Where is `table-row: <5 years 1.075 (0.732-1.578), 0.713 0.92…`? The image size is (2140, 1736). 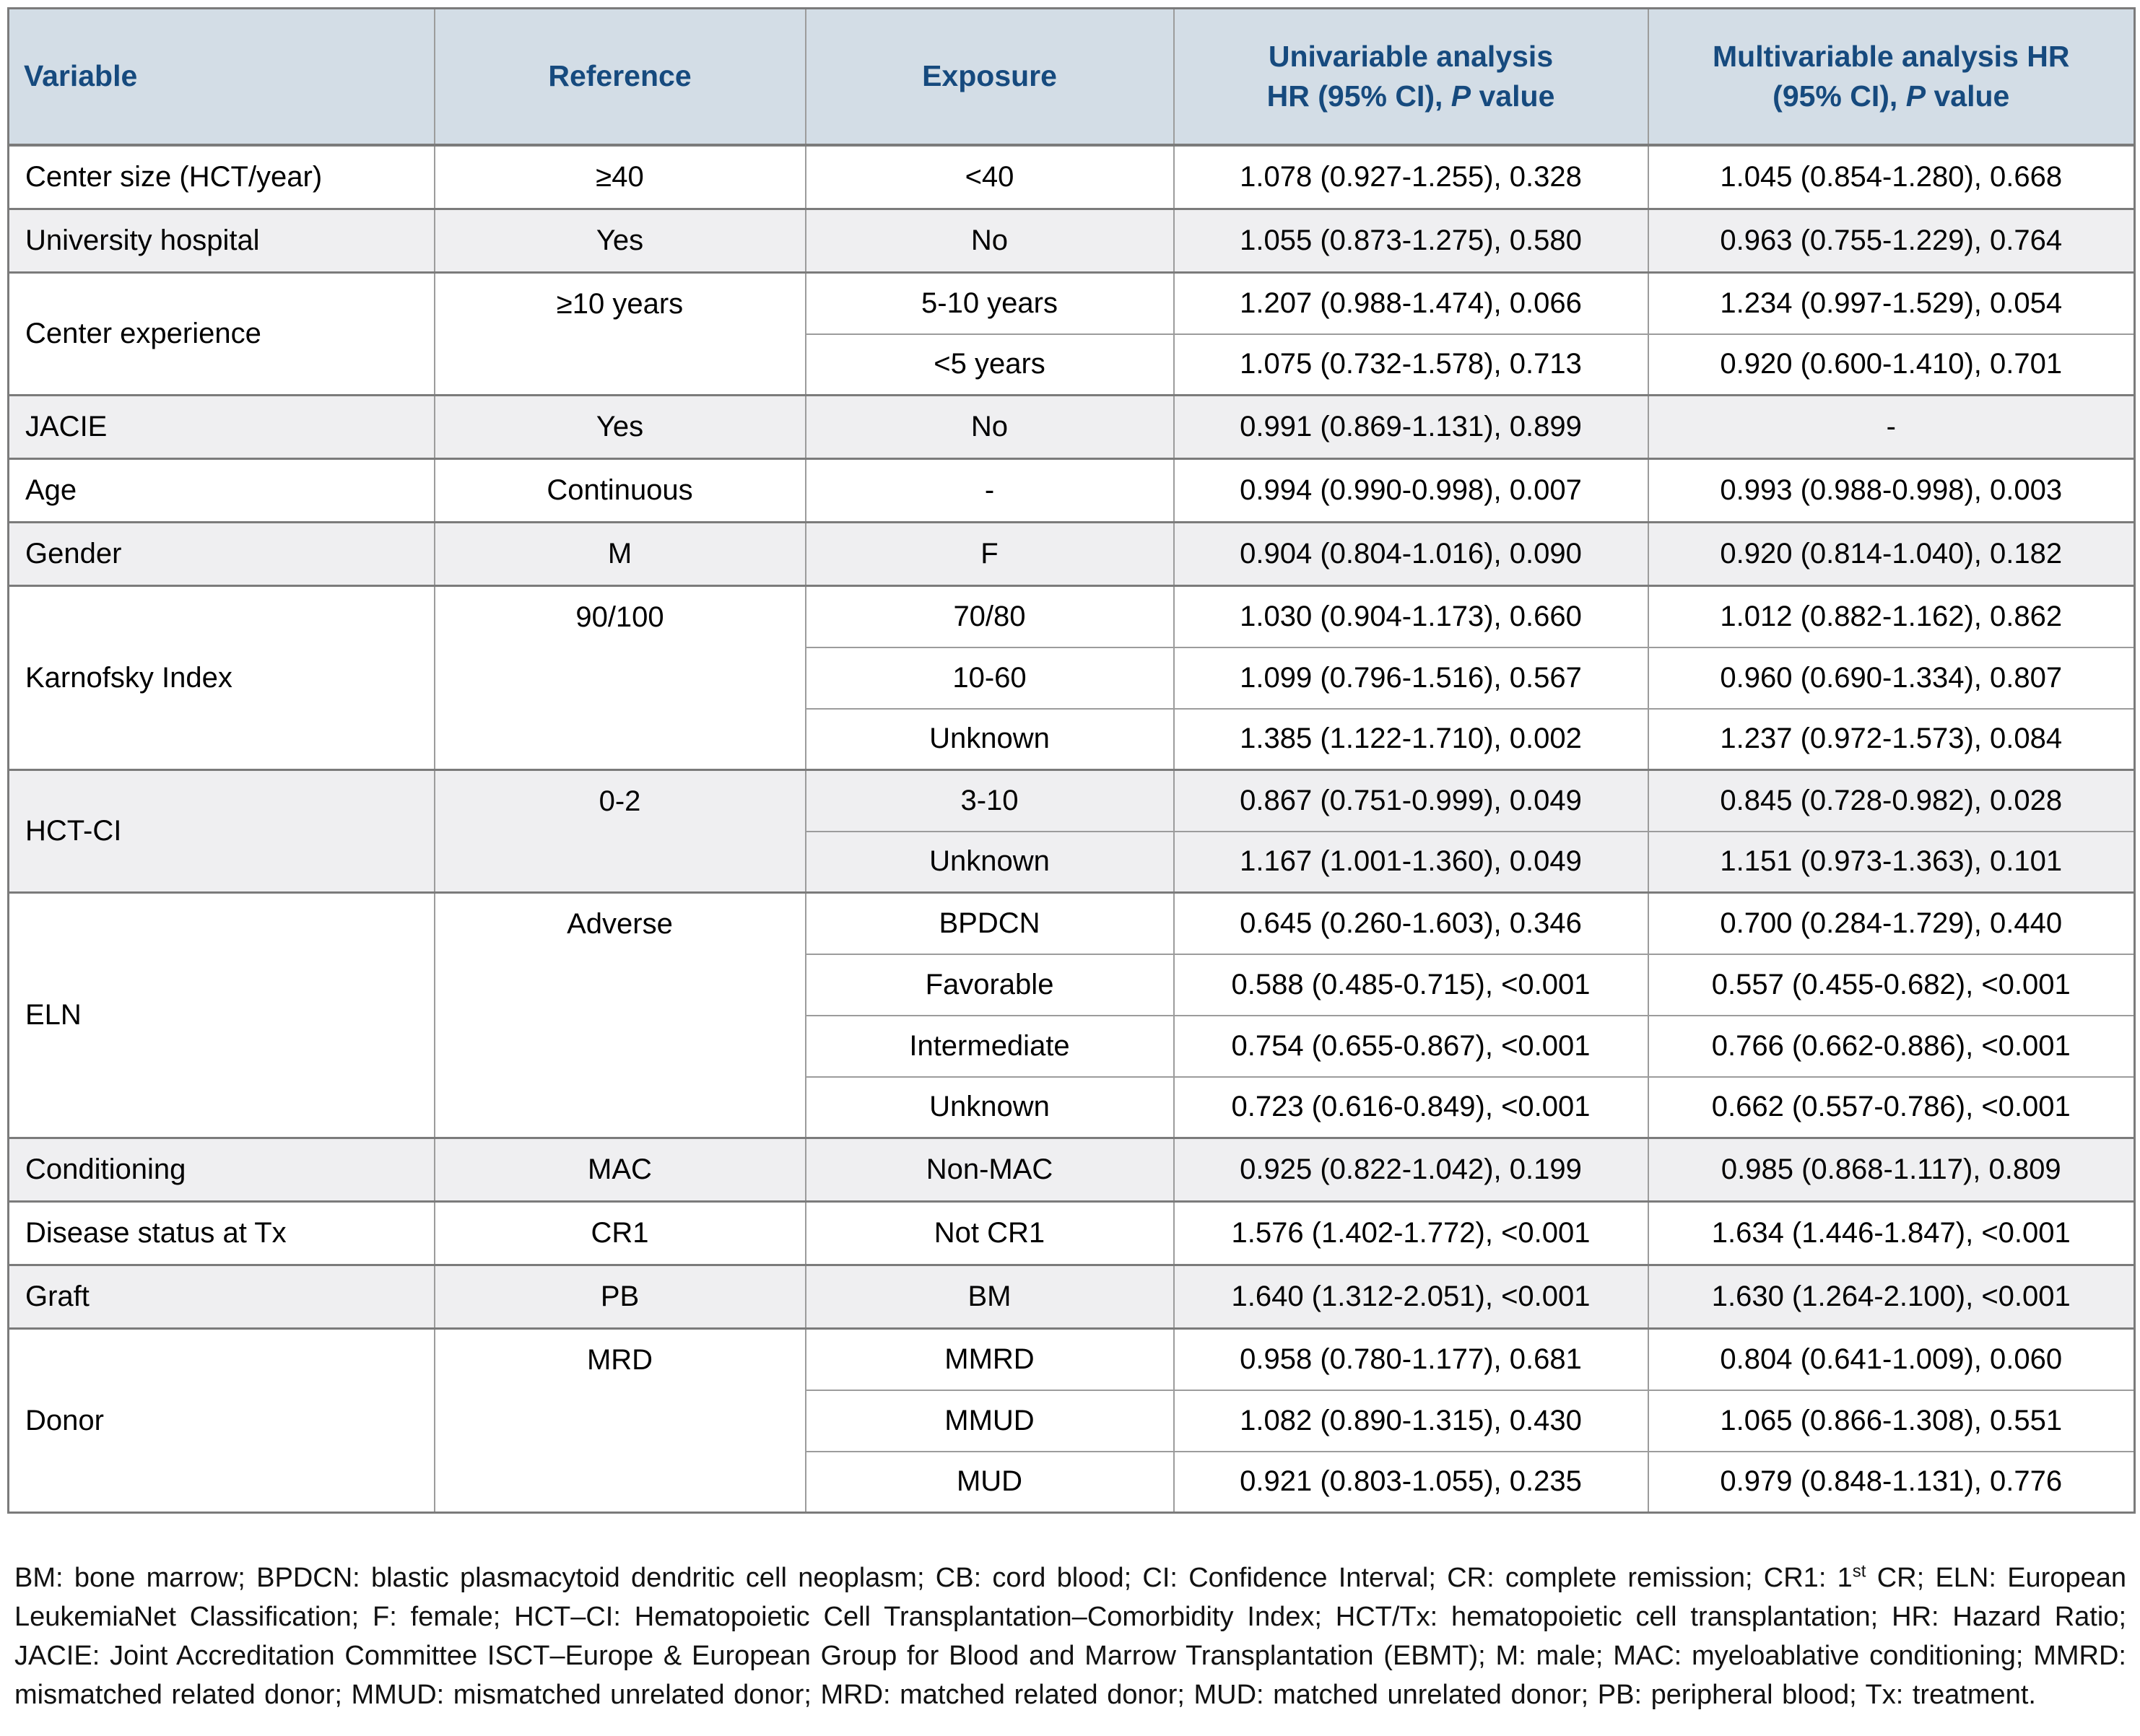
table-row: <5 years 1.075 (0.732-1.578), 0.713 0.92… is located at coordinates (1072, 364).